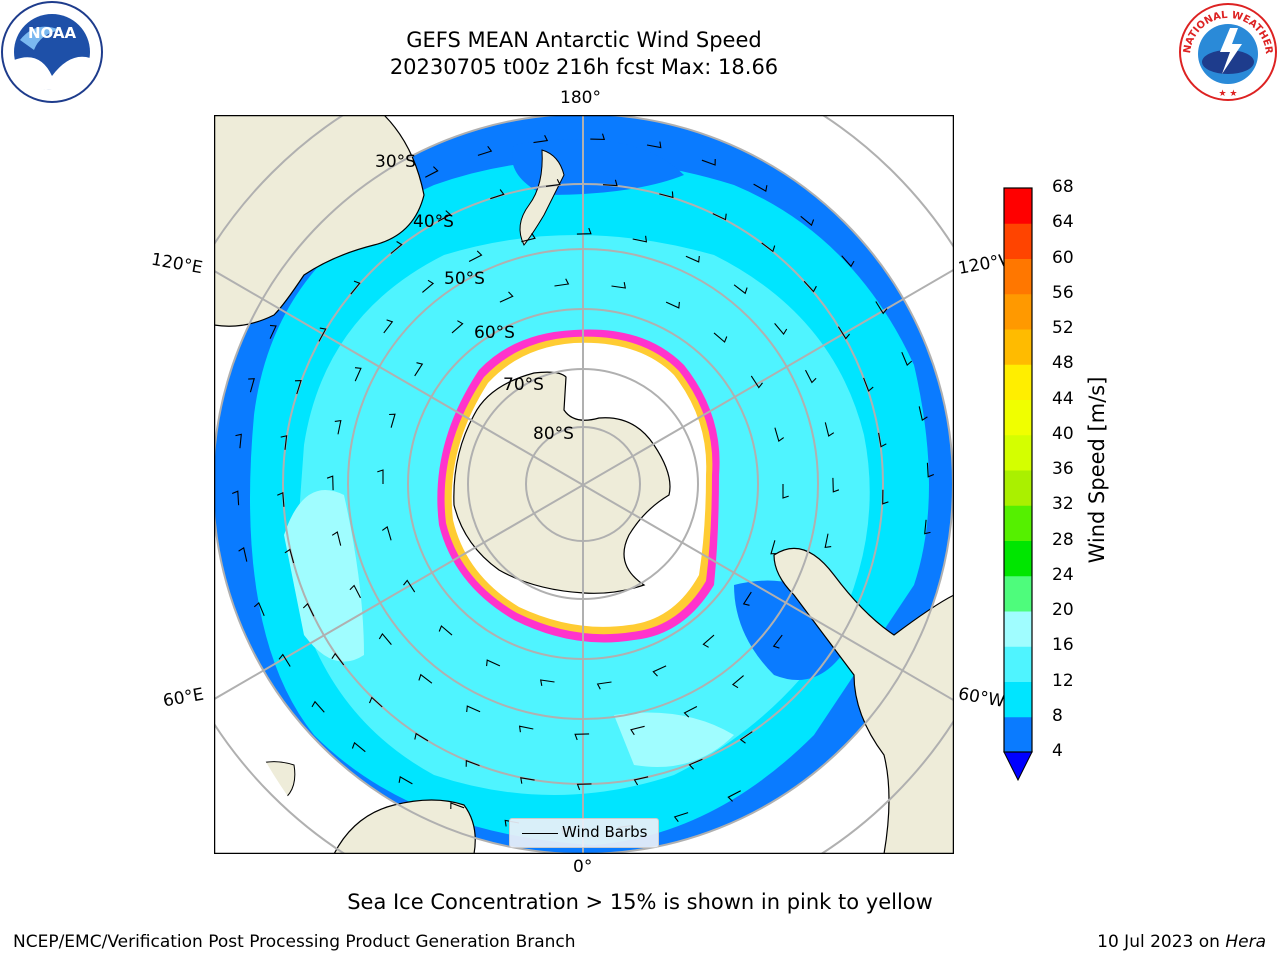 The width and height of the screenshot is (1280, 960). Describe the element at coordinates (464, 279) in the screenshot. I see `lat-label-50s: 50°S` at that location.